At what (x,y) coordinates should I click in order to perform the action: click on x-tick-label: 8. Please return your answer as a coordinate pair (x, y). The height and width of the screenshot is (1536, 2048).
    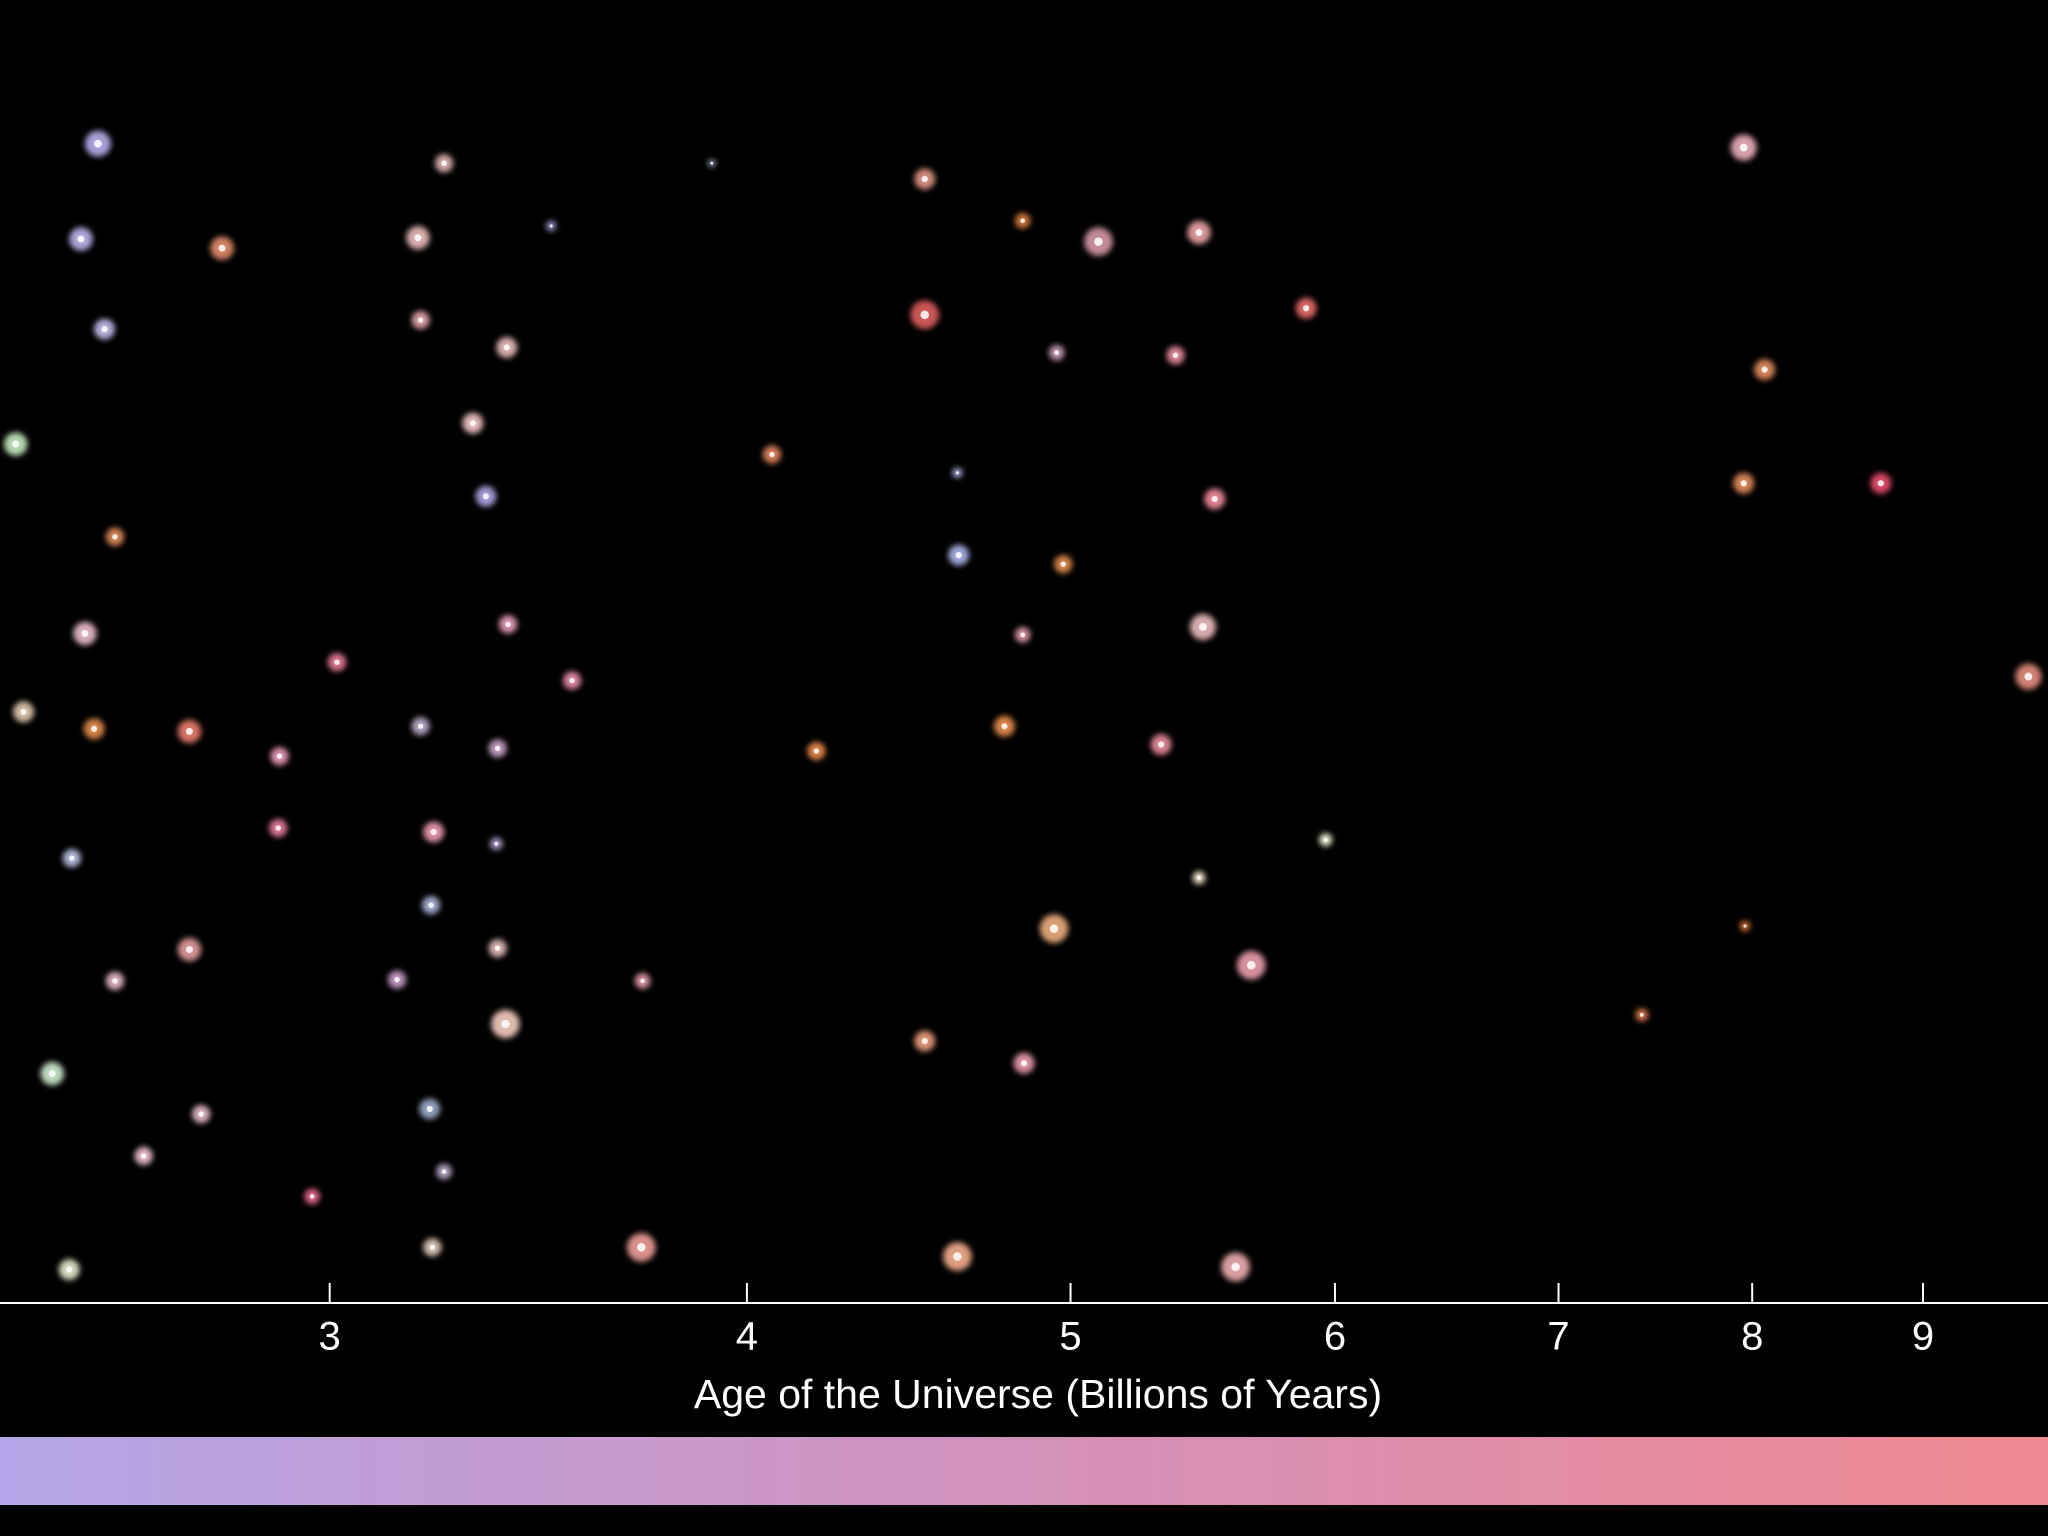
    Looking at the image, I should click on (1752, 1337).